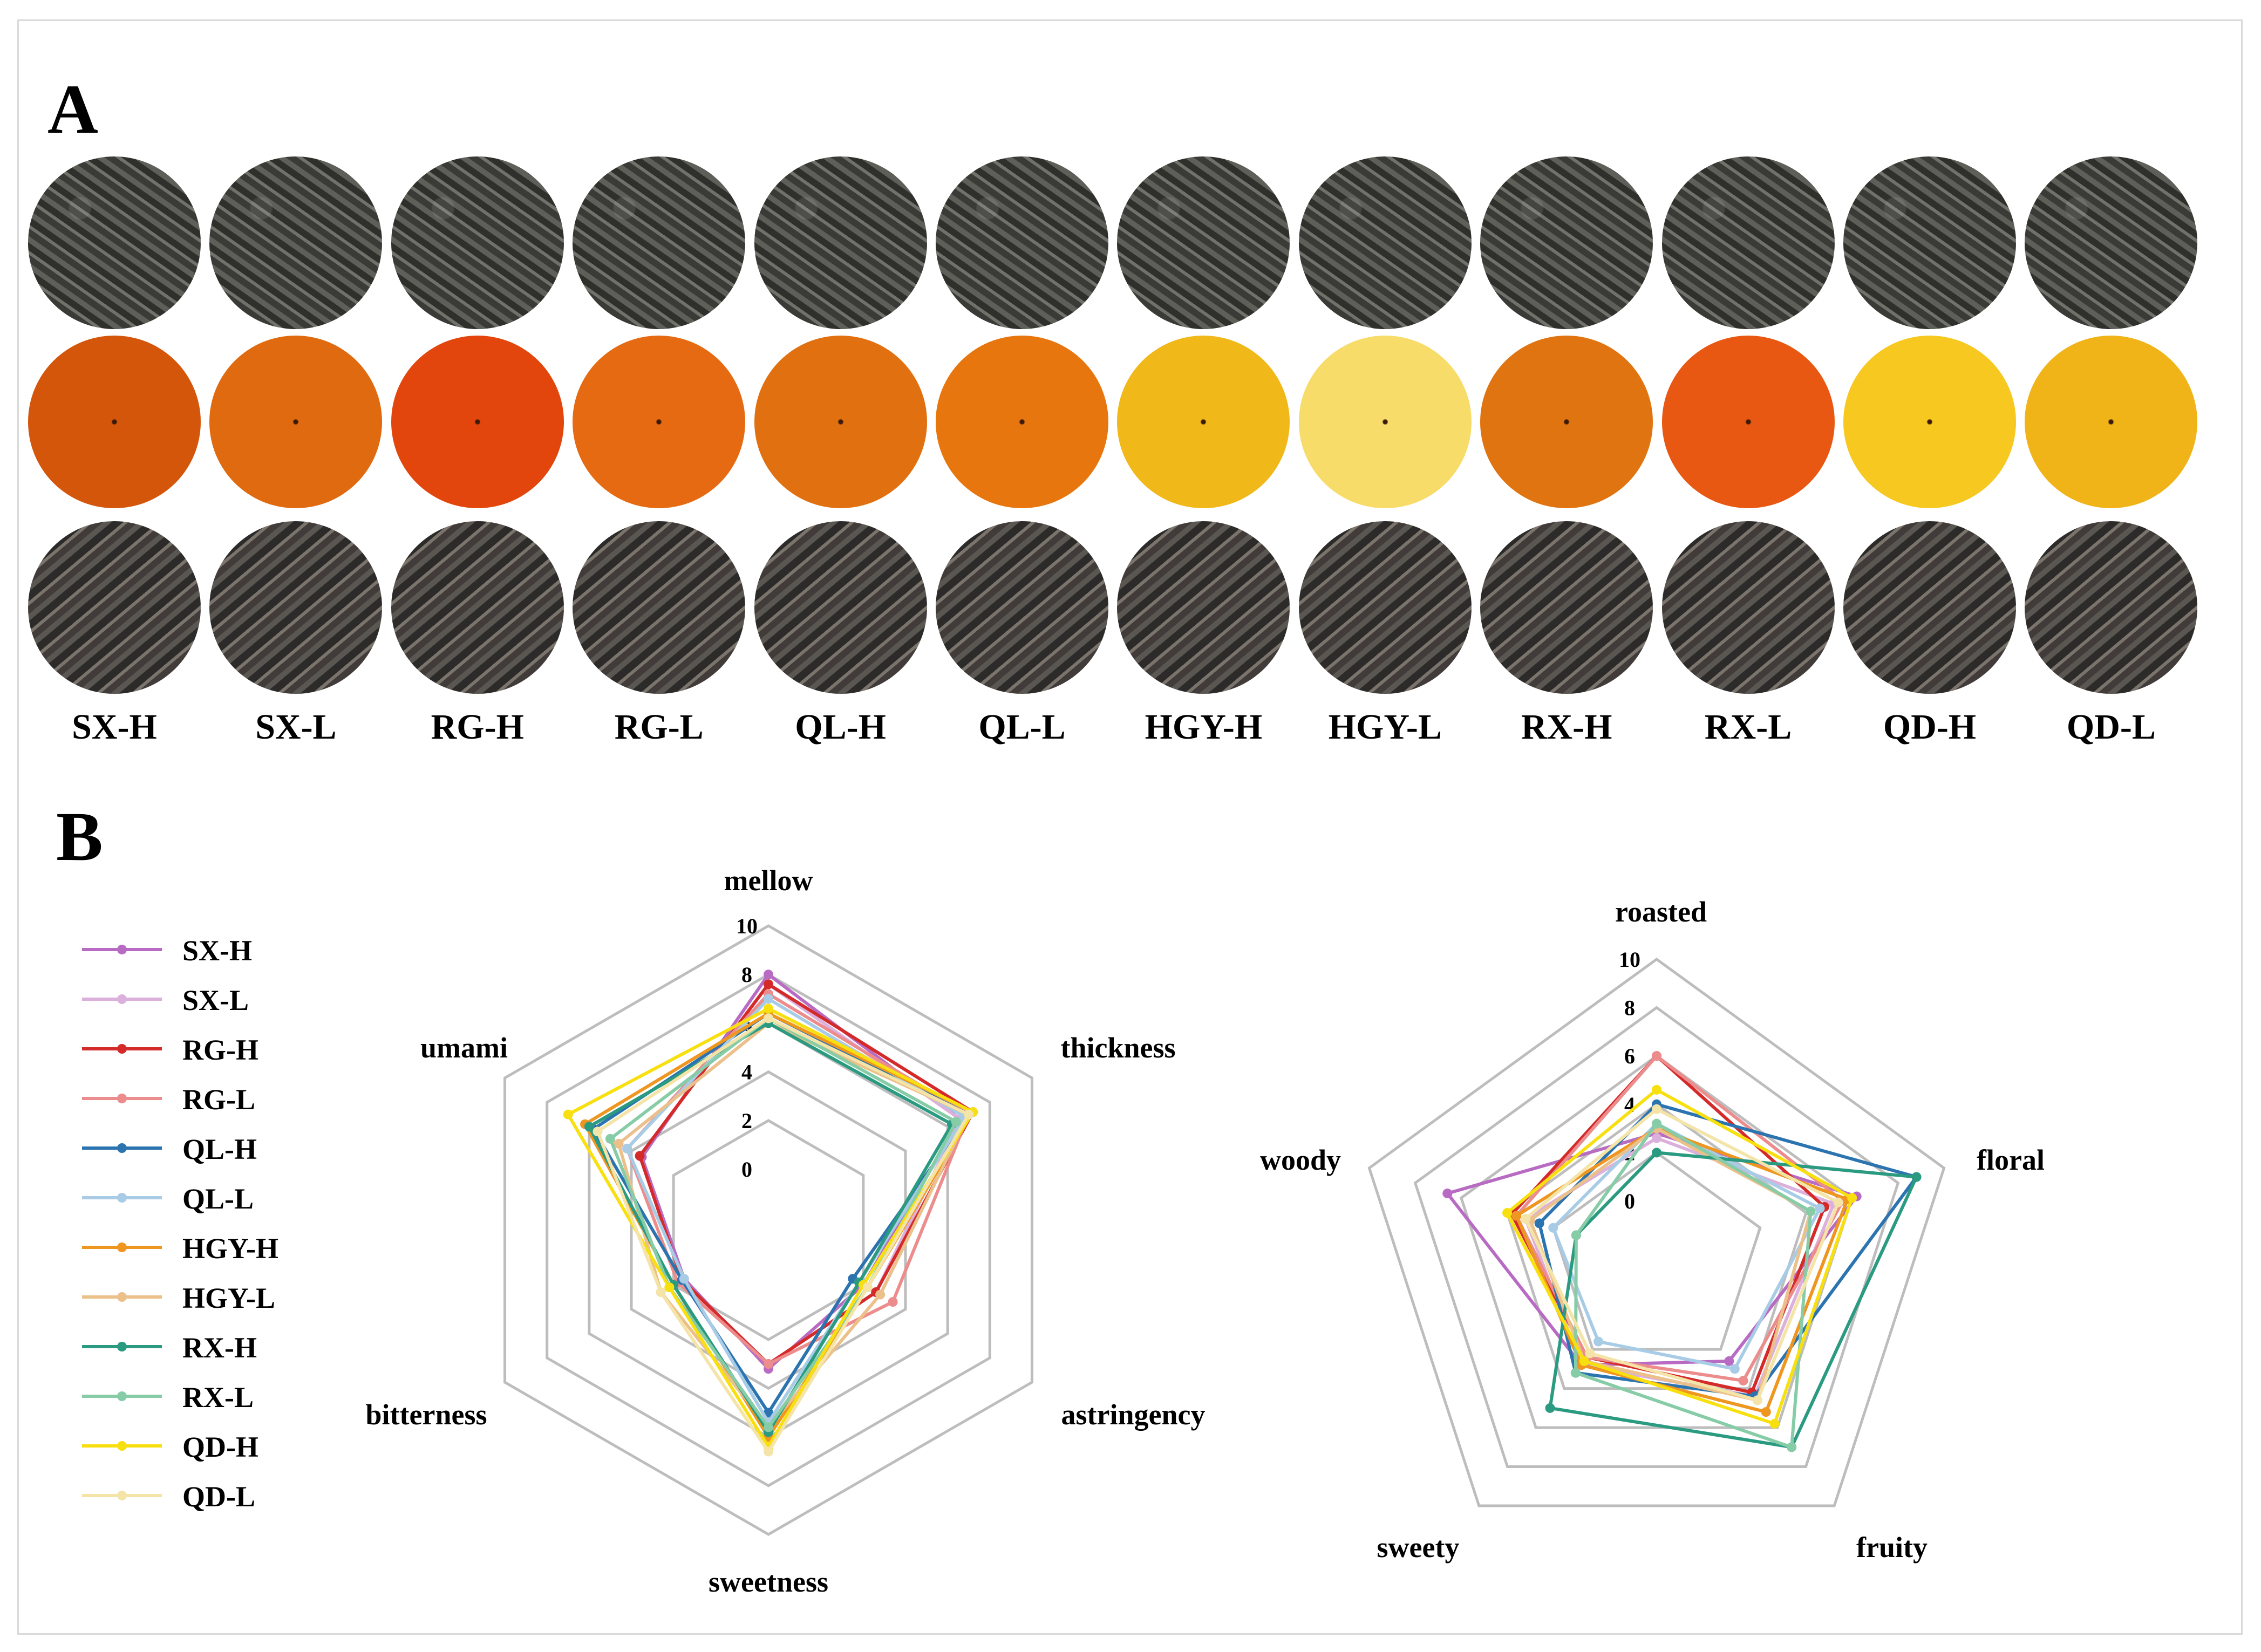 The image size is (2261, 1652). Describe the element at coordinates (296, 727) in the screenshot. I see `sample-label: SX-L` at that location.